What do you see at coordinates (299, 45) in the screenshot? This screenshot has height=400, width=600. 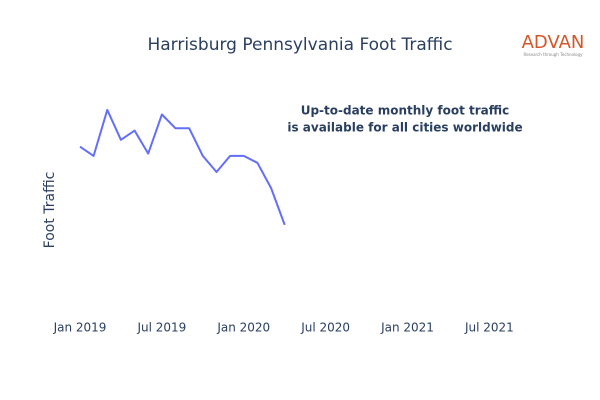 I see `chart-title: Harrisburg Pennsylvania Foot Traffic` at bounding box center [299, 45].